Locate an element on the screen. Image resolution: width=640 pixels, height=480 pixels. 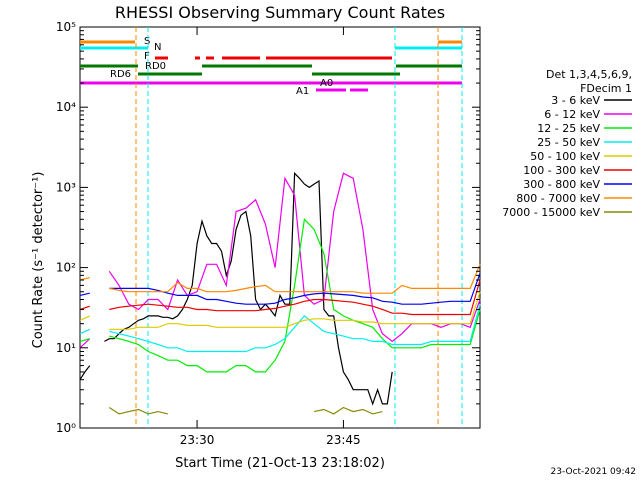
flag-label: F is located at coordinates (147, 56).